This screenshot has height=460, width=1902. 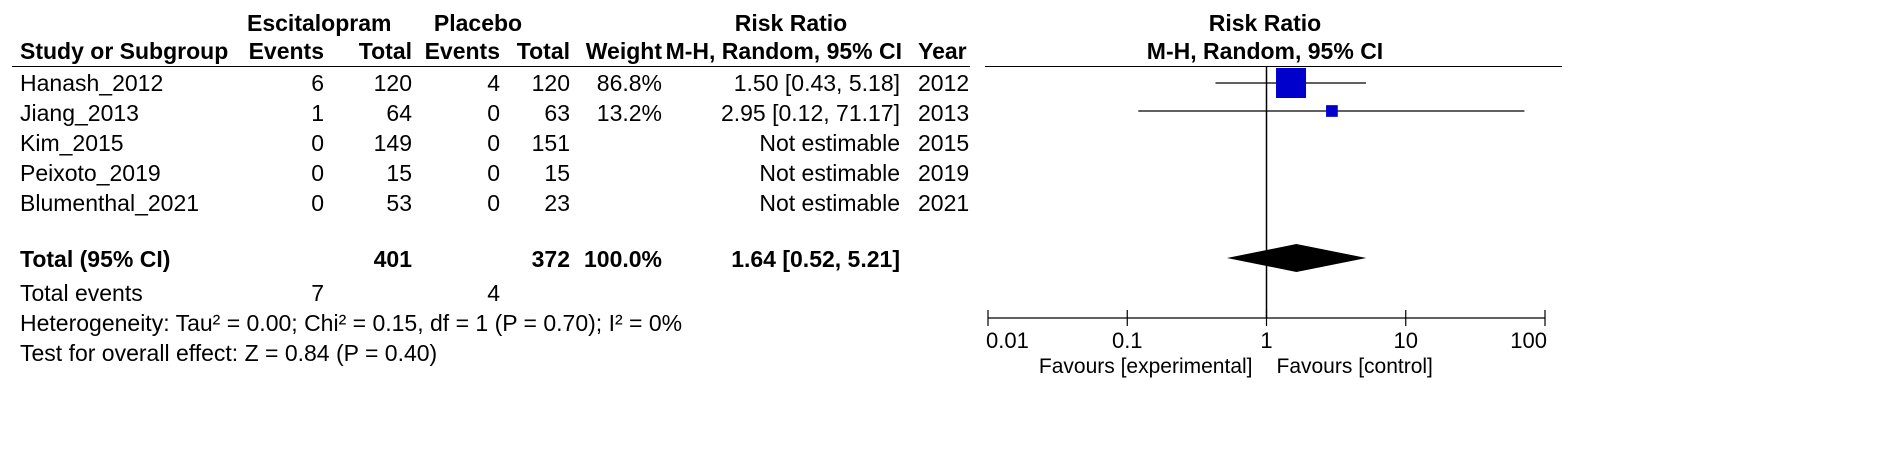 I want to click on weight: 86.8%, so click(x=629, y=83).